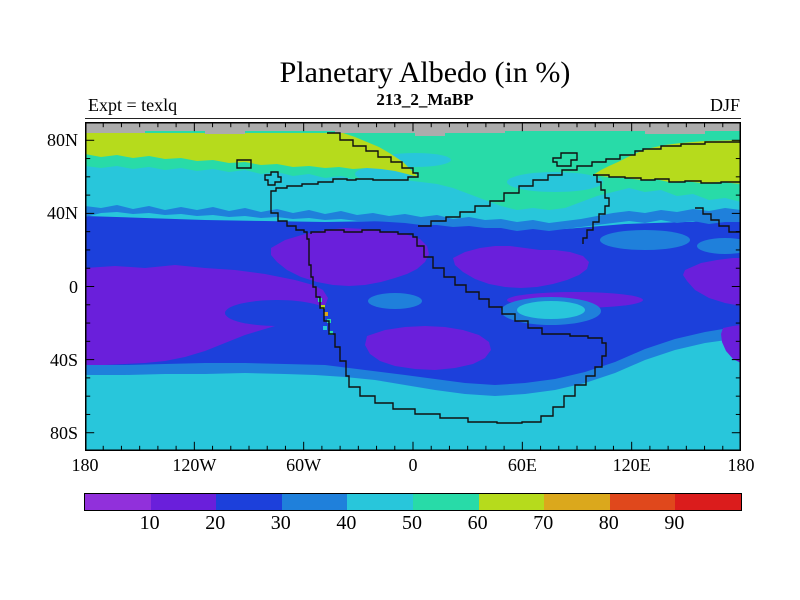 The height and width of the screenshot is (600, 800). What do you see at coordinates (413, 118) in the screenshot?
I see `header-rule` at bounding box center [413, 118].